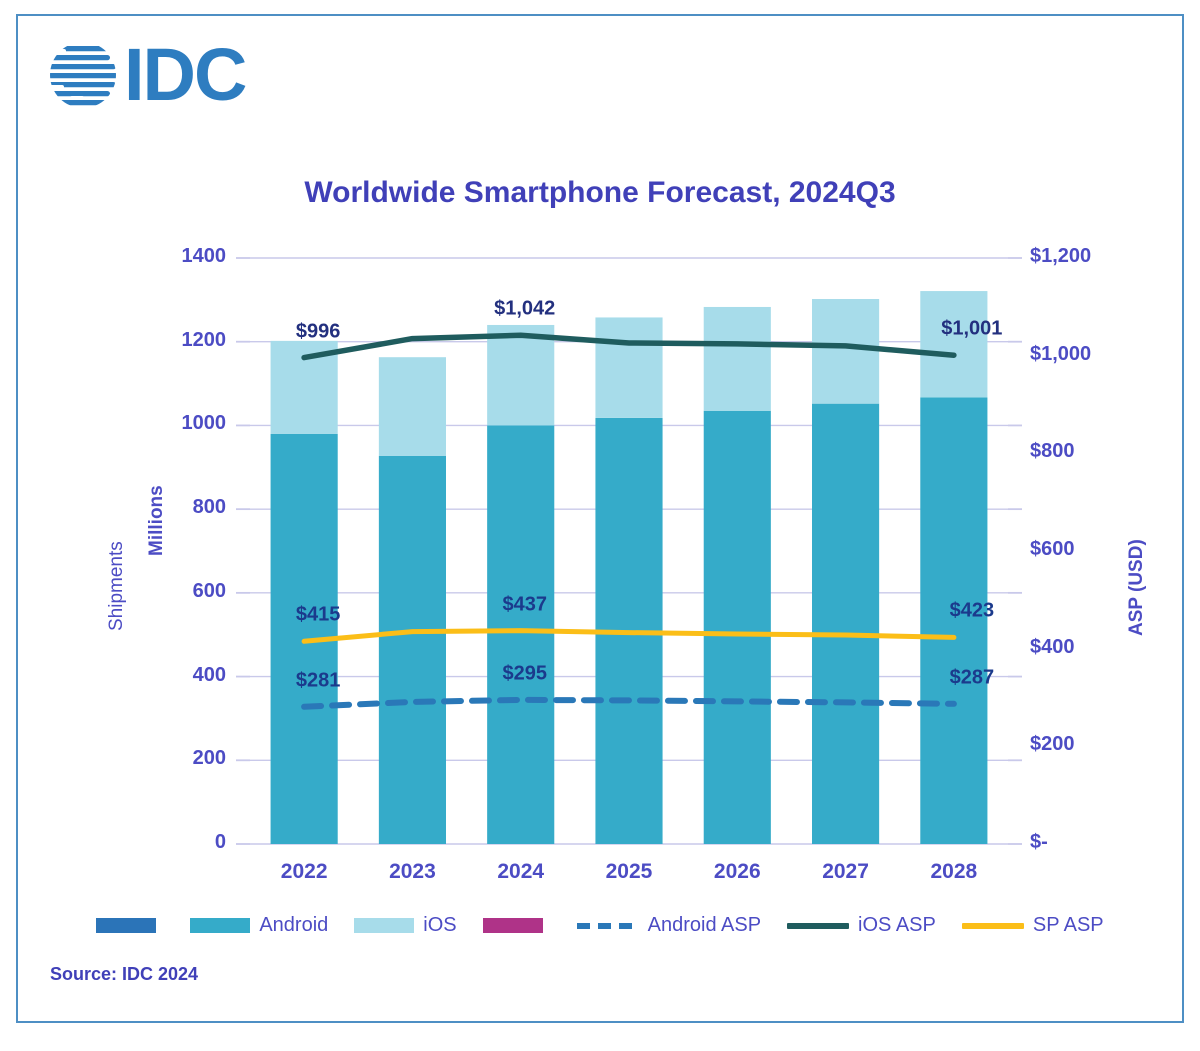 This screenshot has height=1051, width=1200. I want to click on chart-legend: Android iOS Android ASP iOS ASP SP ASP, so click(600, 925).